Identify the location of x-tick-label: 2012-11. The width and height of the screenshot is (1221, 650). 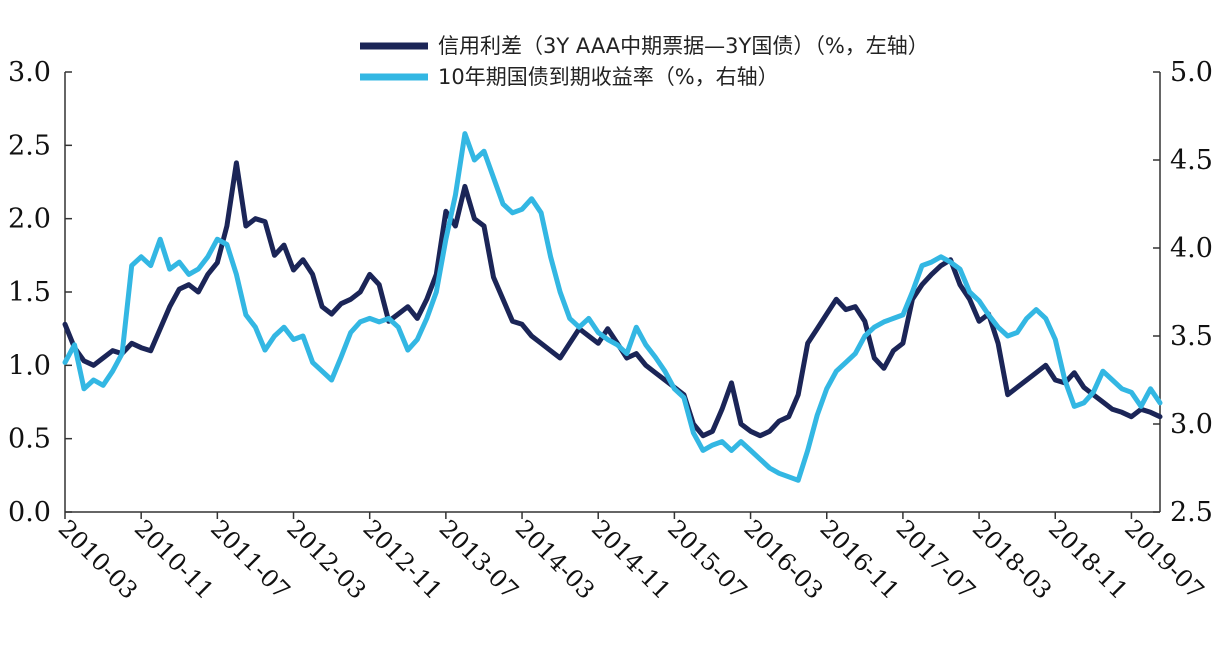
(402, 559).